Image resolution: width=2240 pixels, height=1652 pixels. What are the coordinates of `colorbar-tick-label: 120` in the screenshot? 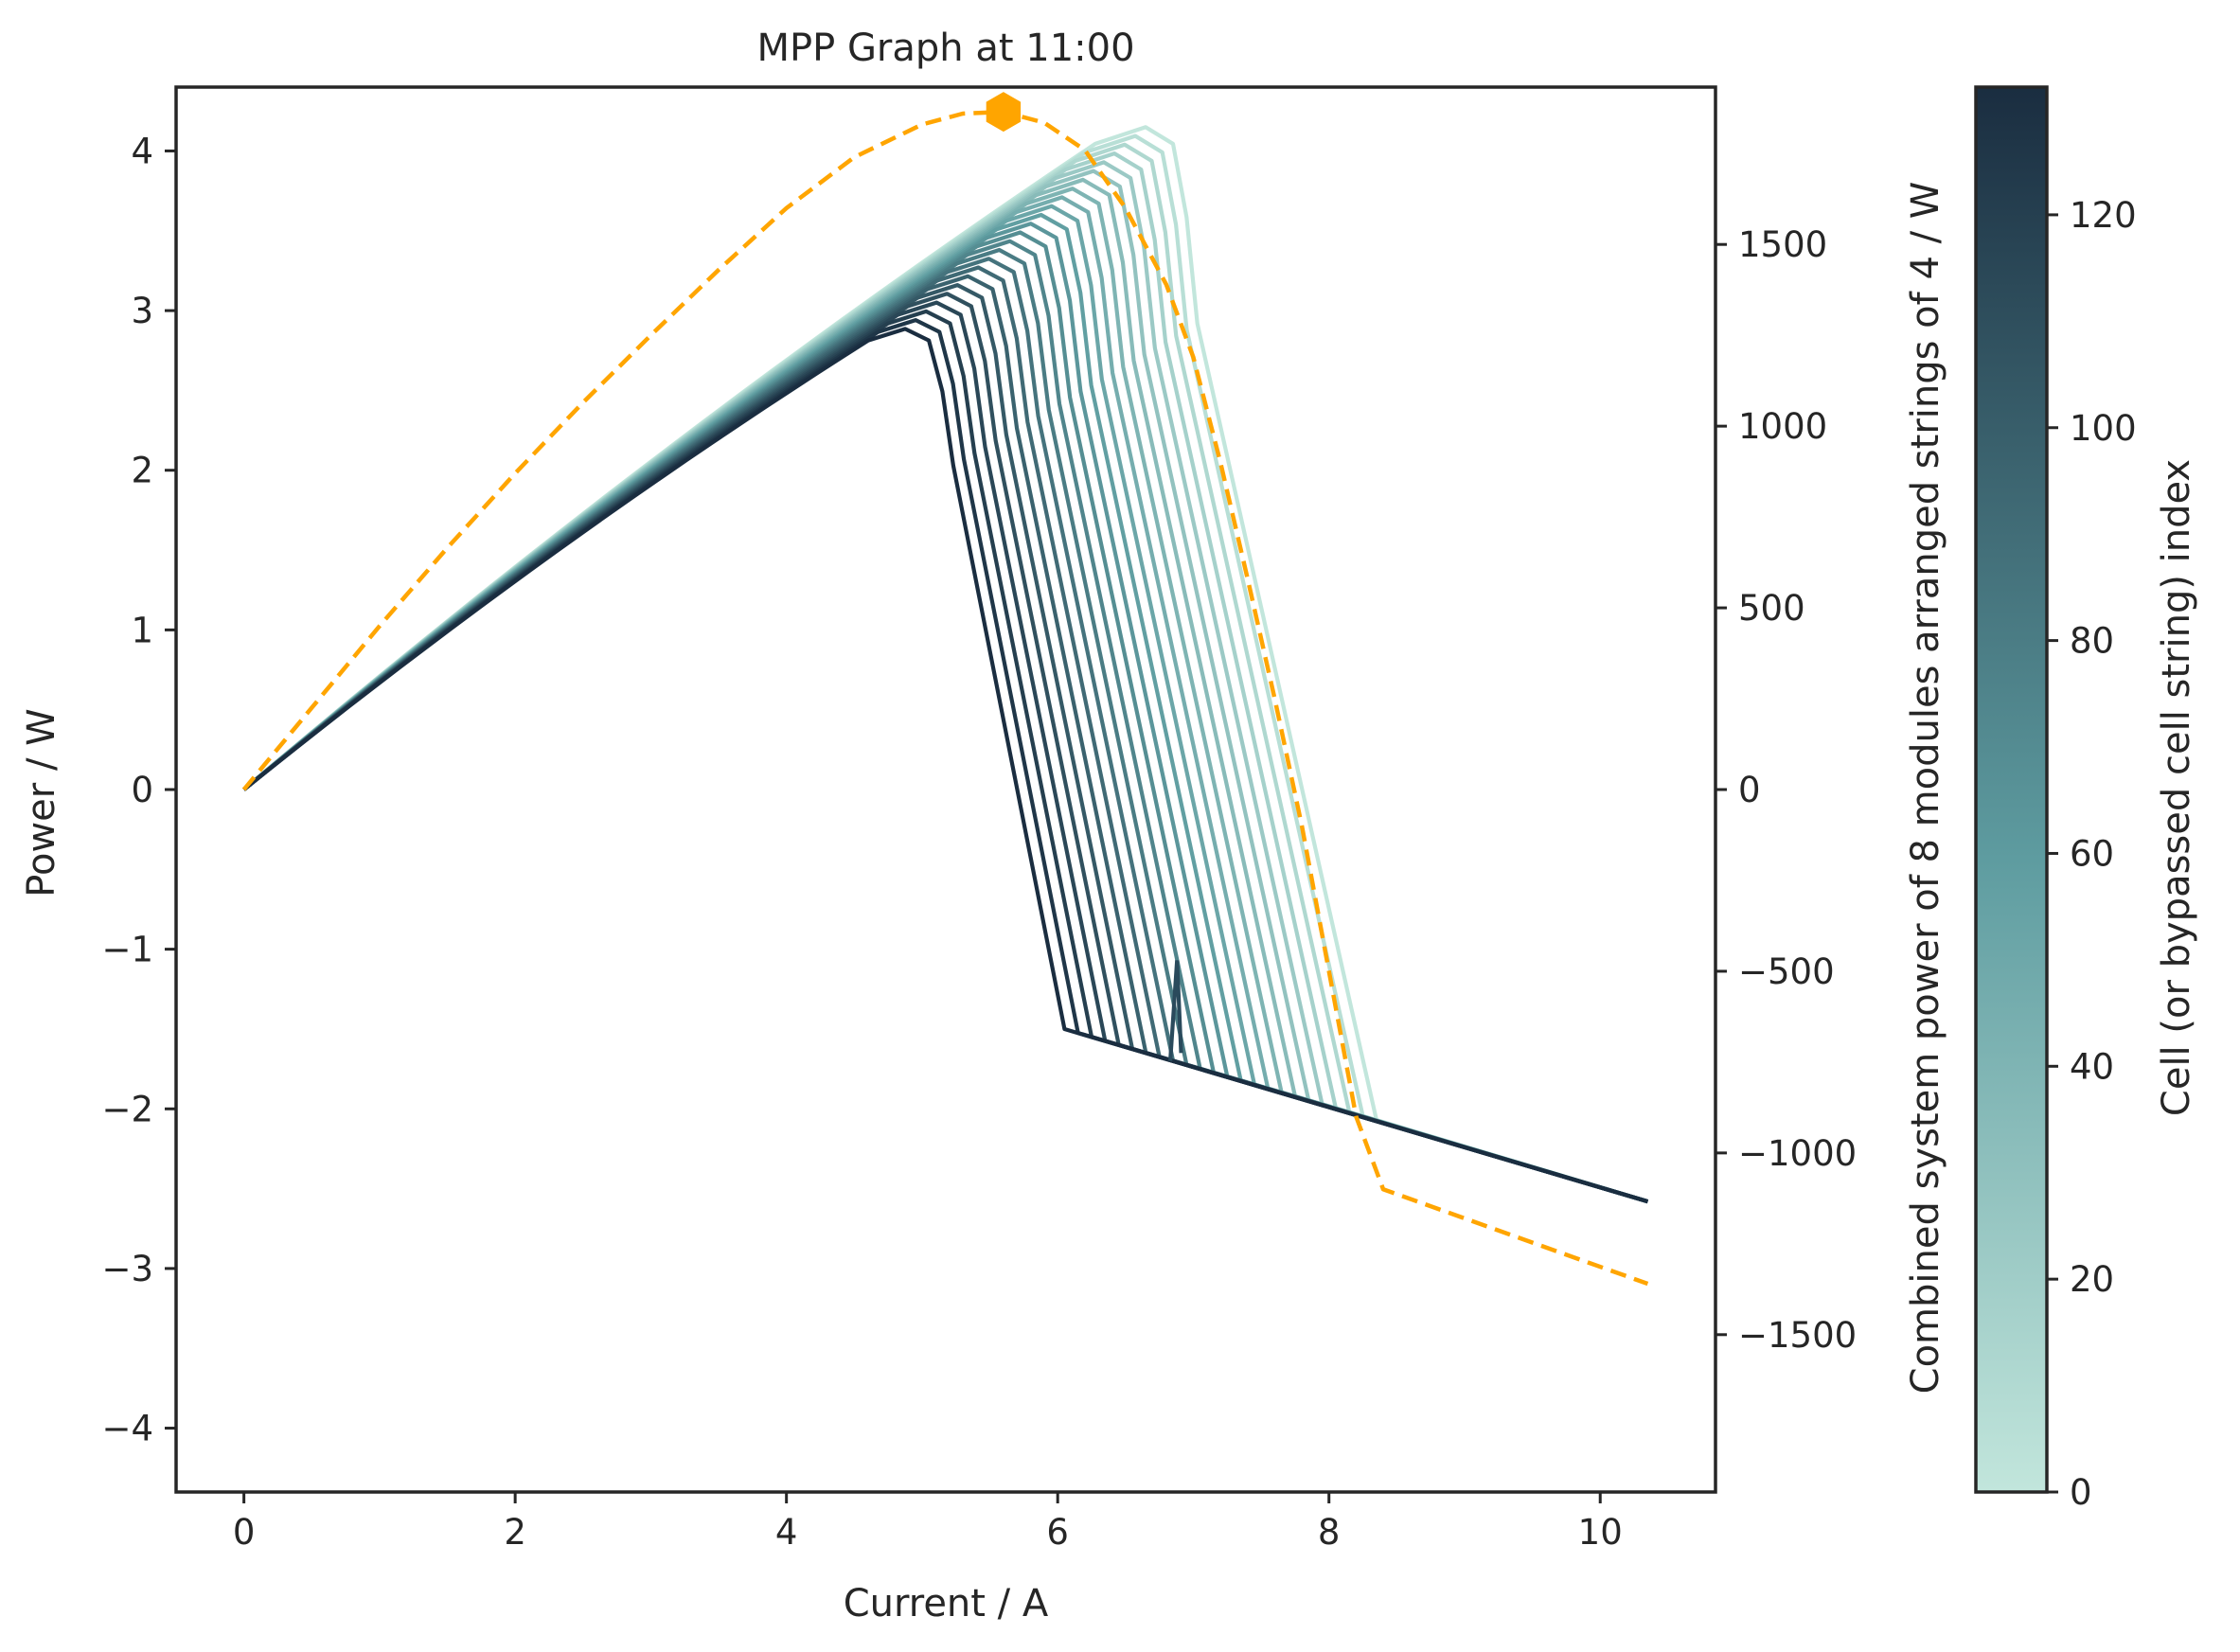 It's located at (2103, 215).